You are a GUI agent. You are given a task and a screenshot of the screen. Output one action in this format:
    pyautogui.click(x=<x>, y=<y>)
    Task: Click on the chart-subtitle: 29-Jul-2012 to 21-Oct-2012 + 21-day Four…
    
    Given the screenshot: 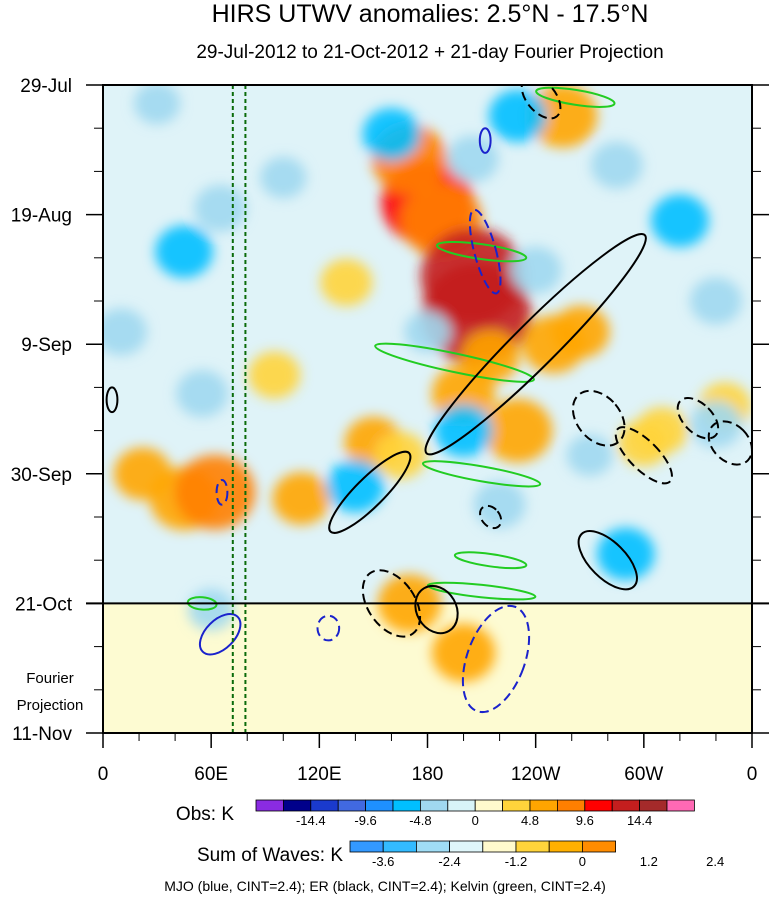 What is the action you would take?
    pyautogui.click(x=429, y=52)
    